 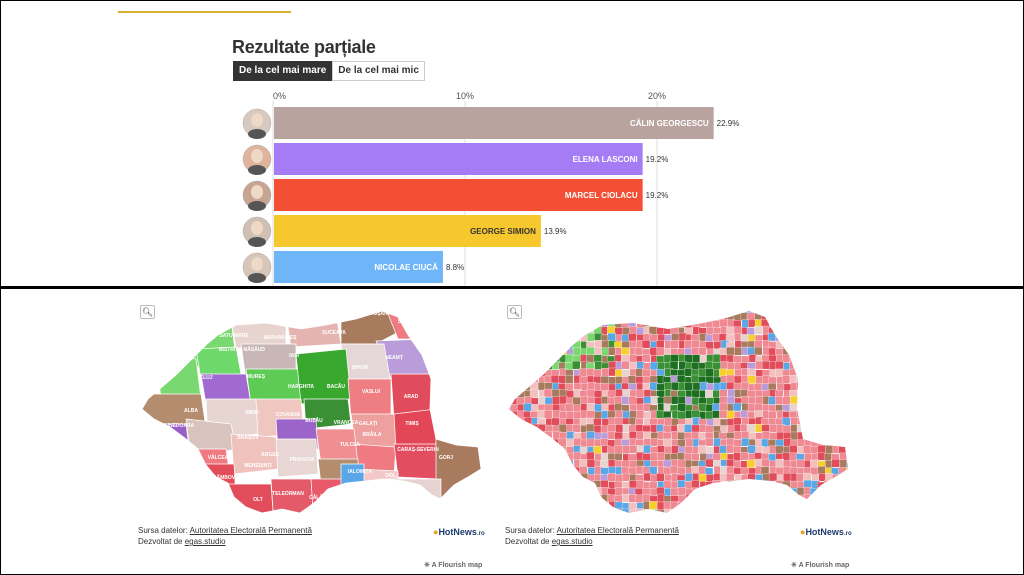 I want to click on sort-desc-button: De la cel mai mare, so click(x=283, y=71).